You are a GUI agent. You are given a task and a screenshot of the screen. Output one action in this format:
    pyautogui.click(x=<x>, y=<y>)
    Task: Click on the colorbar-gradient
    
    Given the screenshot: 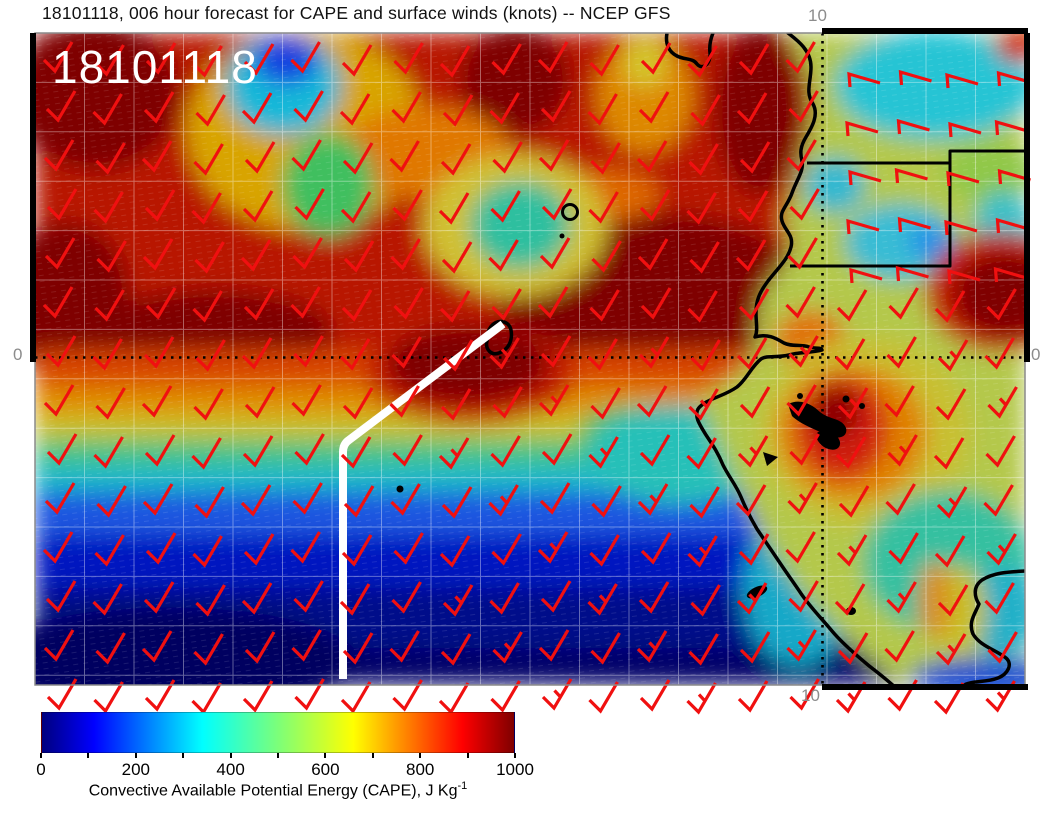 What is the action you would take?
    pyautogui.click(x=278, y=732)
    